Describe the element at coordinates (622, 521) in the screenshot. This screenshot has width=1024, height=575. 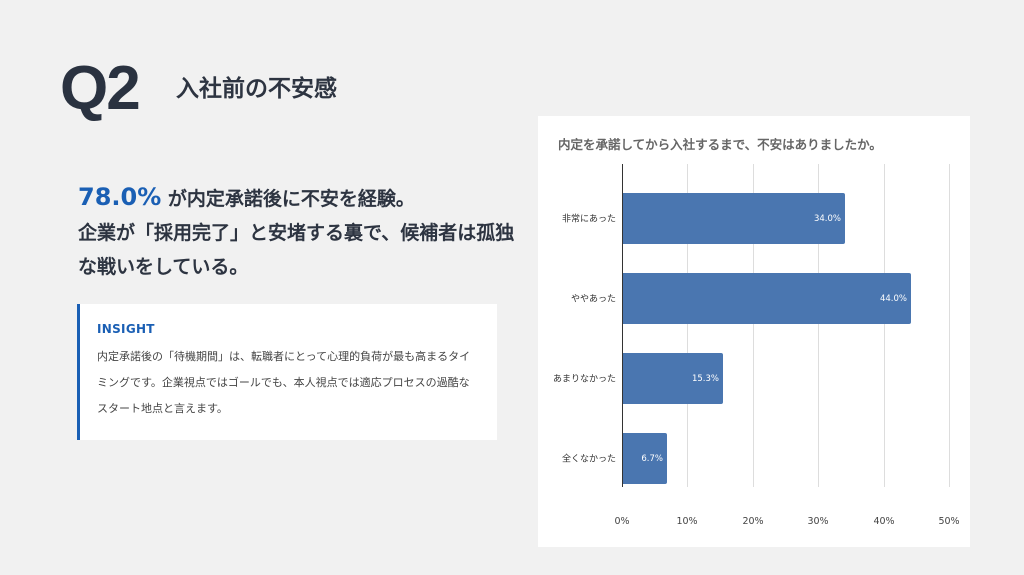
I see `x-tick-label: 0%` at that location.